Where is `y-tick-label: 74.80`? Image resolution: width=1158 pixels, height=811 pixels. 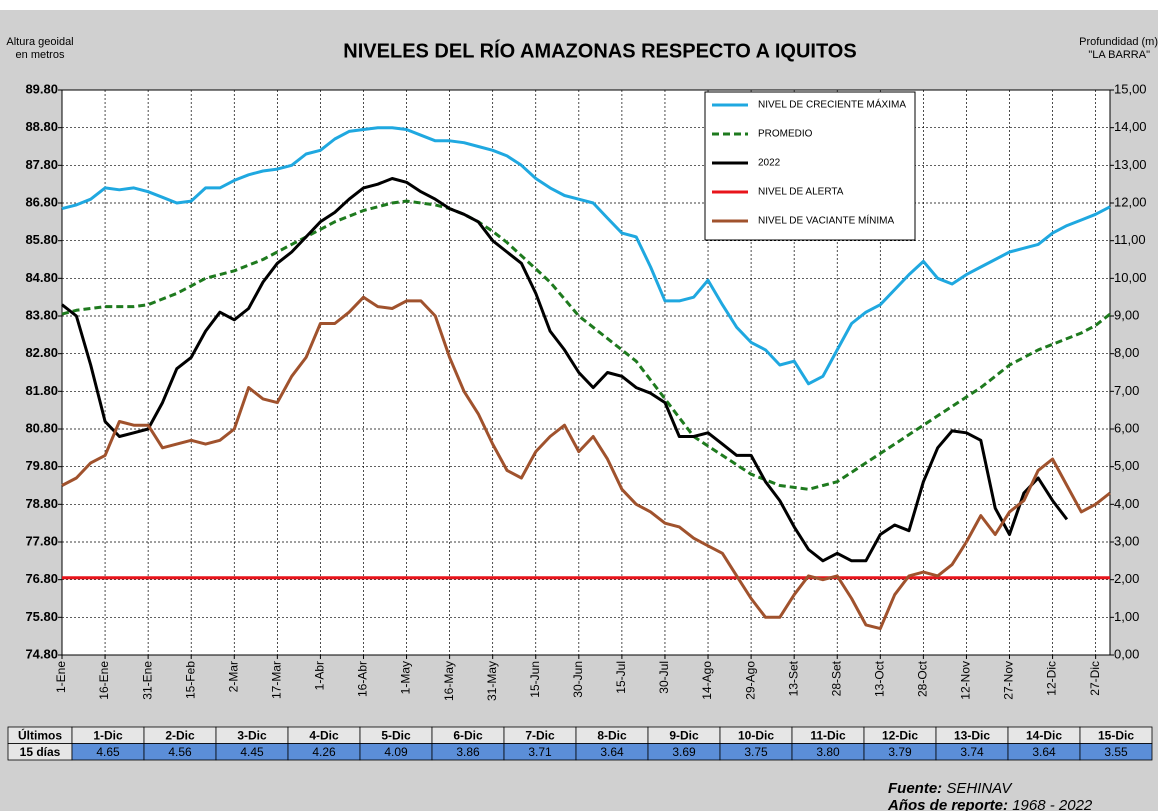
y-tick-label: 74.80 is located at coordinates (41, 653).